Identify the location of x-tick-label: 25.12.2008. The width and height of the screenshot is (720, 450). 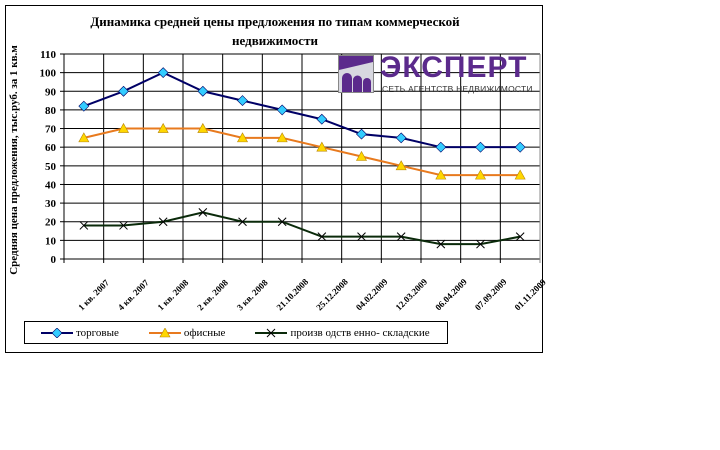
(332, 294).